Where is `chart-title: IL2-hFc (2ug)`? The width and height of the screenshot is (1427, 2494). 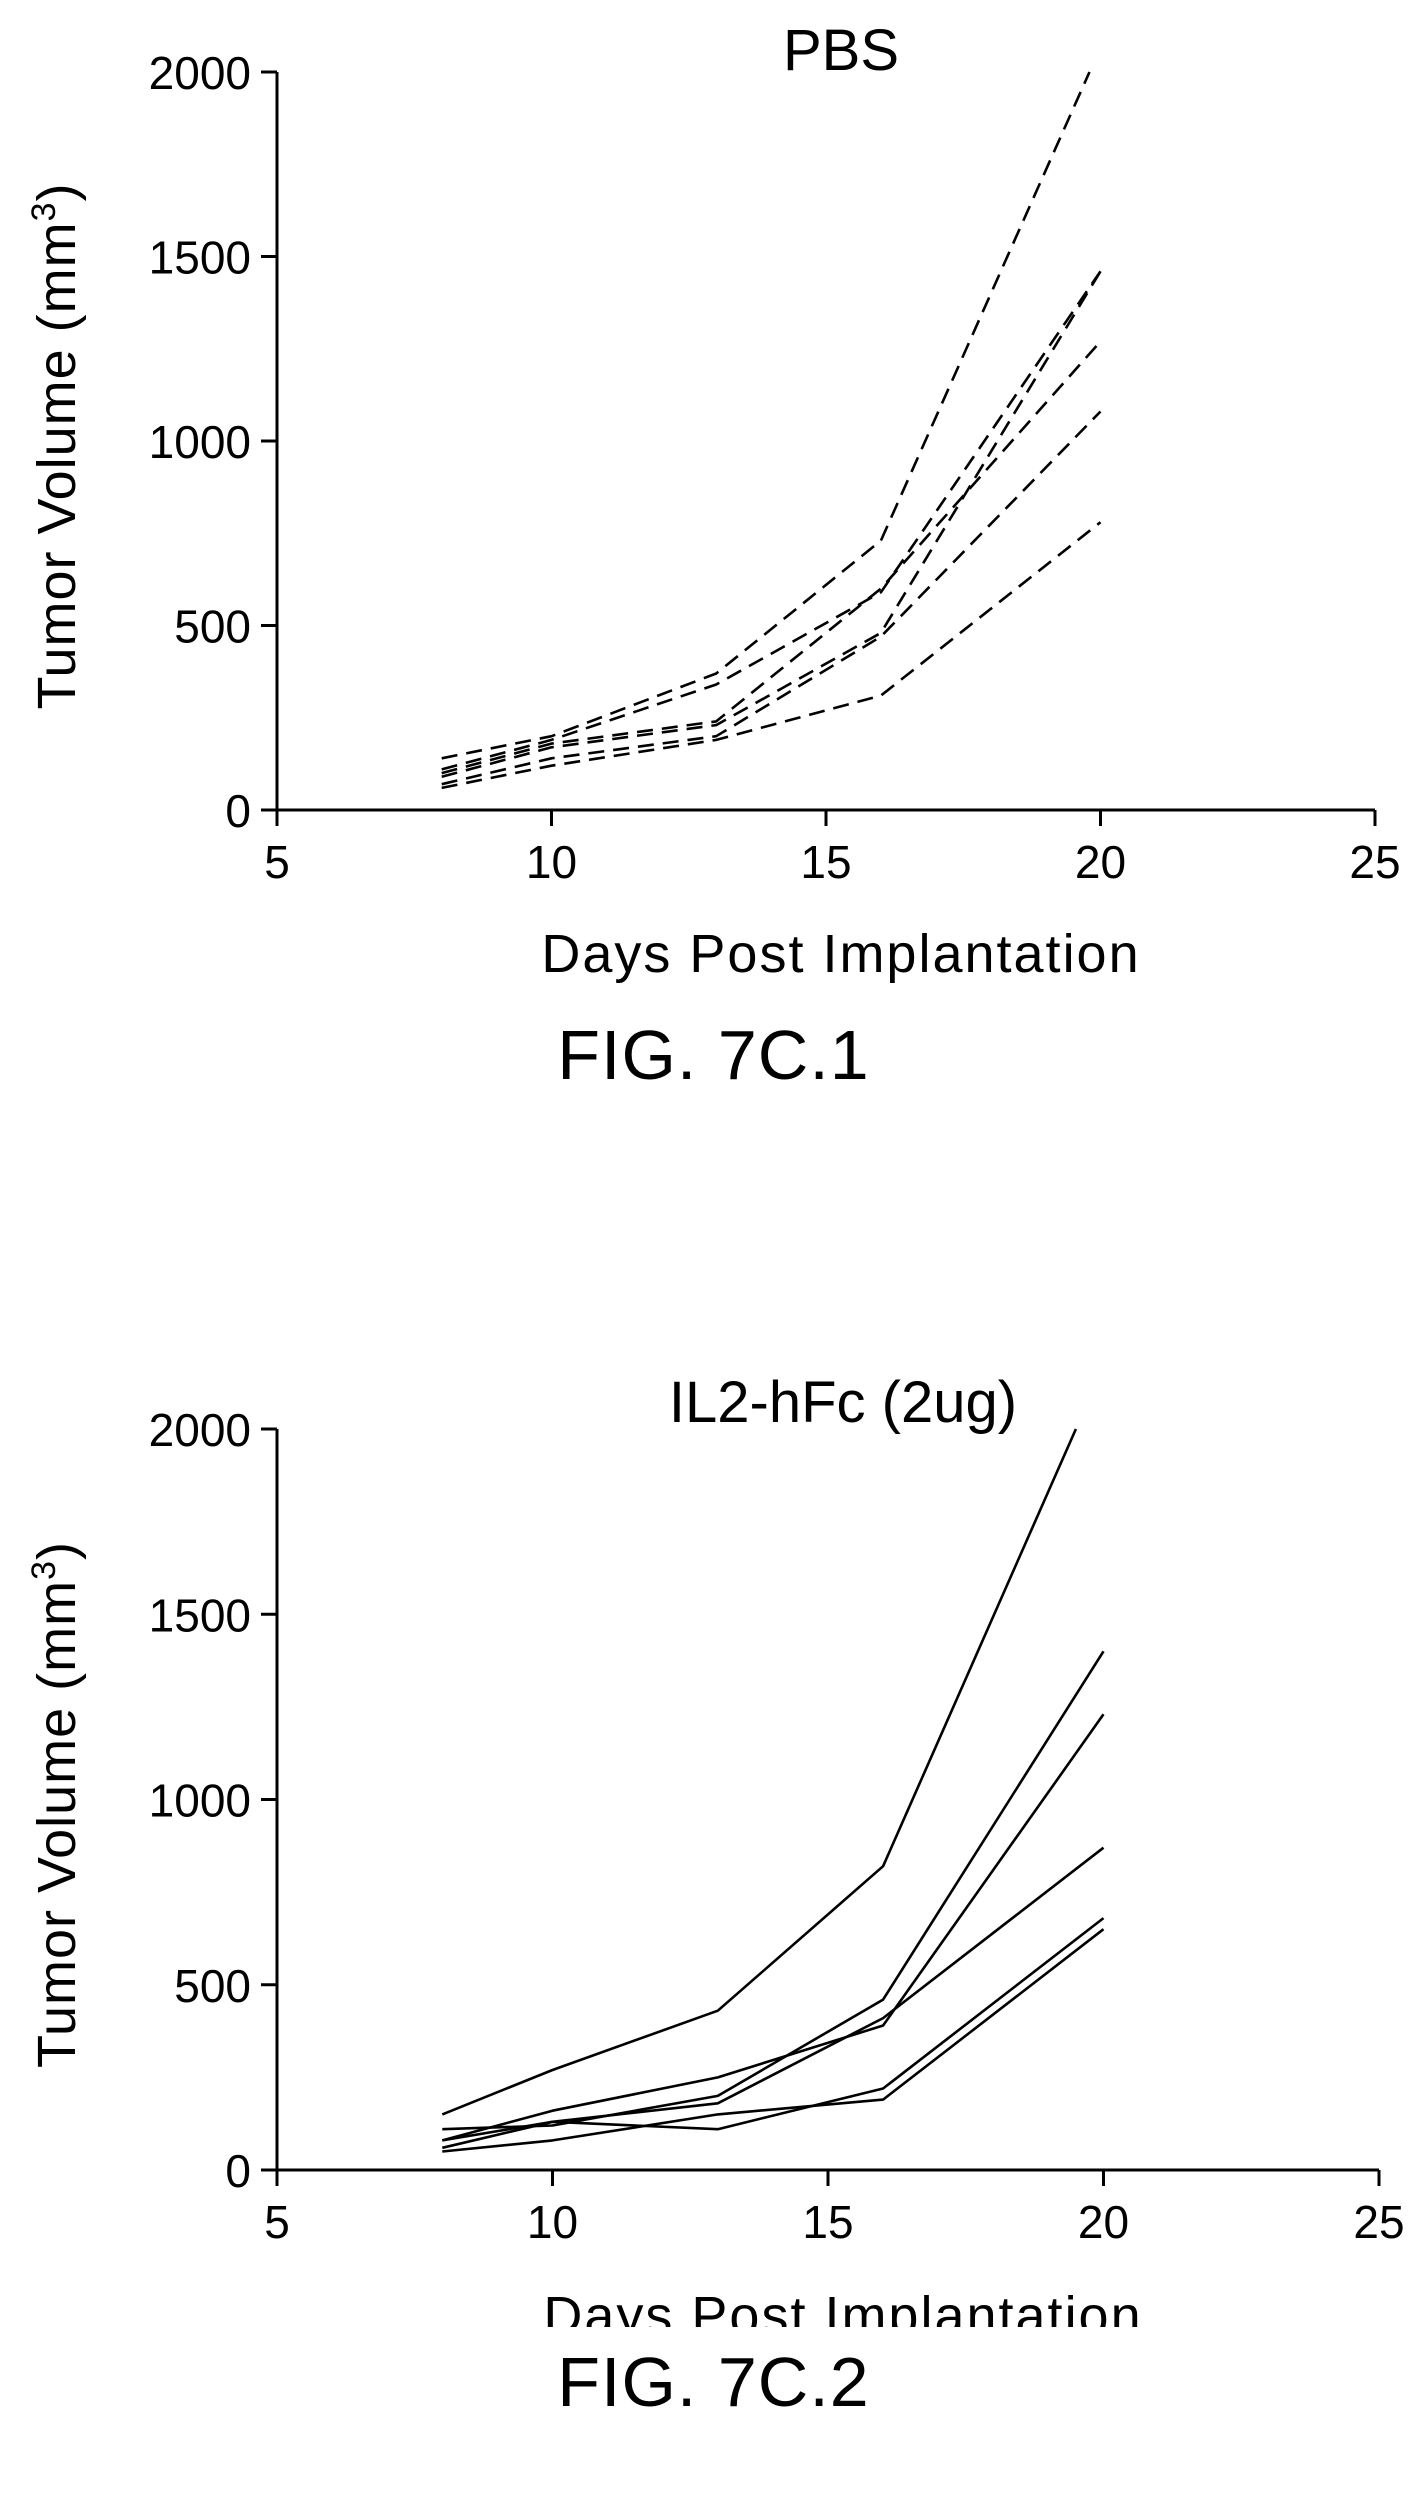 chart-title: IL2-hFc (2ug) is located at coordinates (843, 1402).